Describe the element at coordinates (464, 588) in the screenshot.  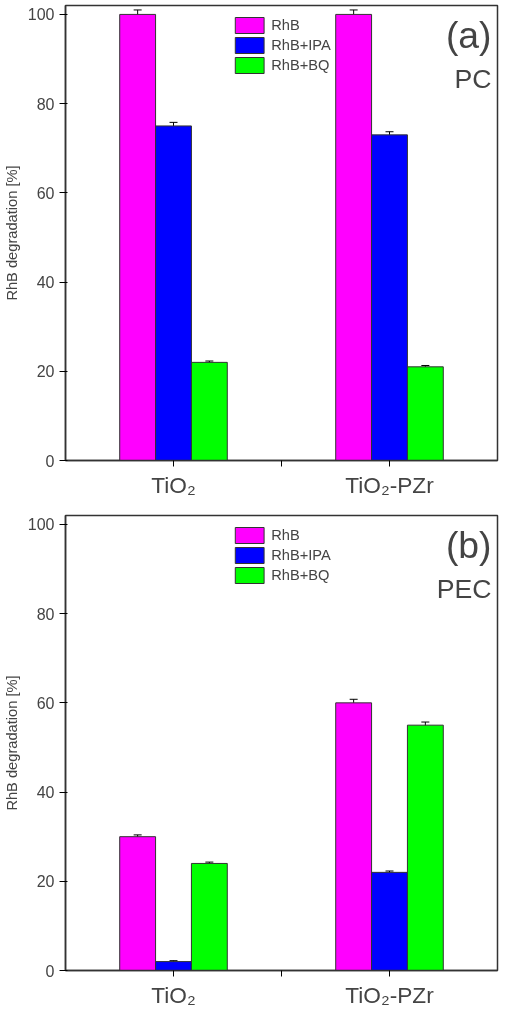
I see `annotation: PEC` at that location.